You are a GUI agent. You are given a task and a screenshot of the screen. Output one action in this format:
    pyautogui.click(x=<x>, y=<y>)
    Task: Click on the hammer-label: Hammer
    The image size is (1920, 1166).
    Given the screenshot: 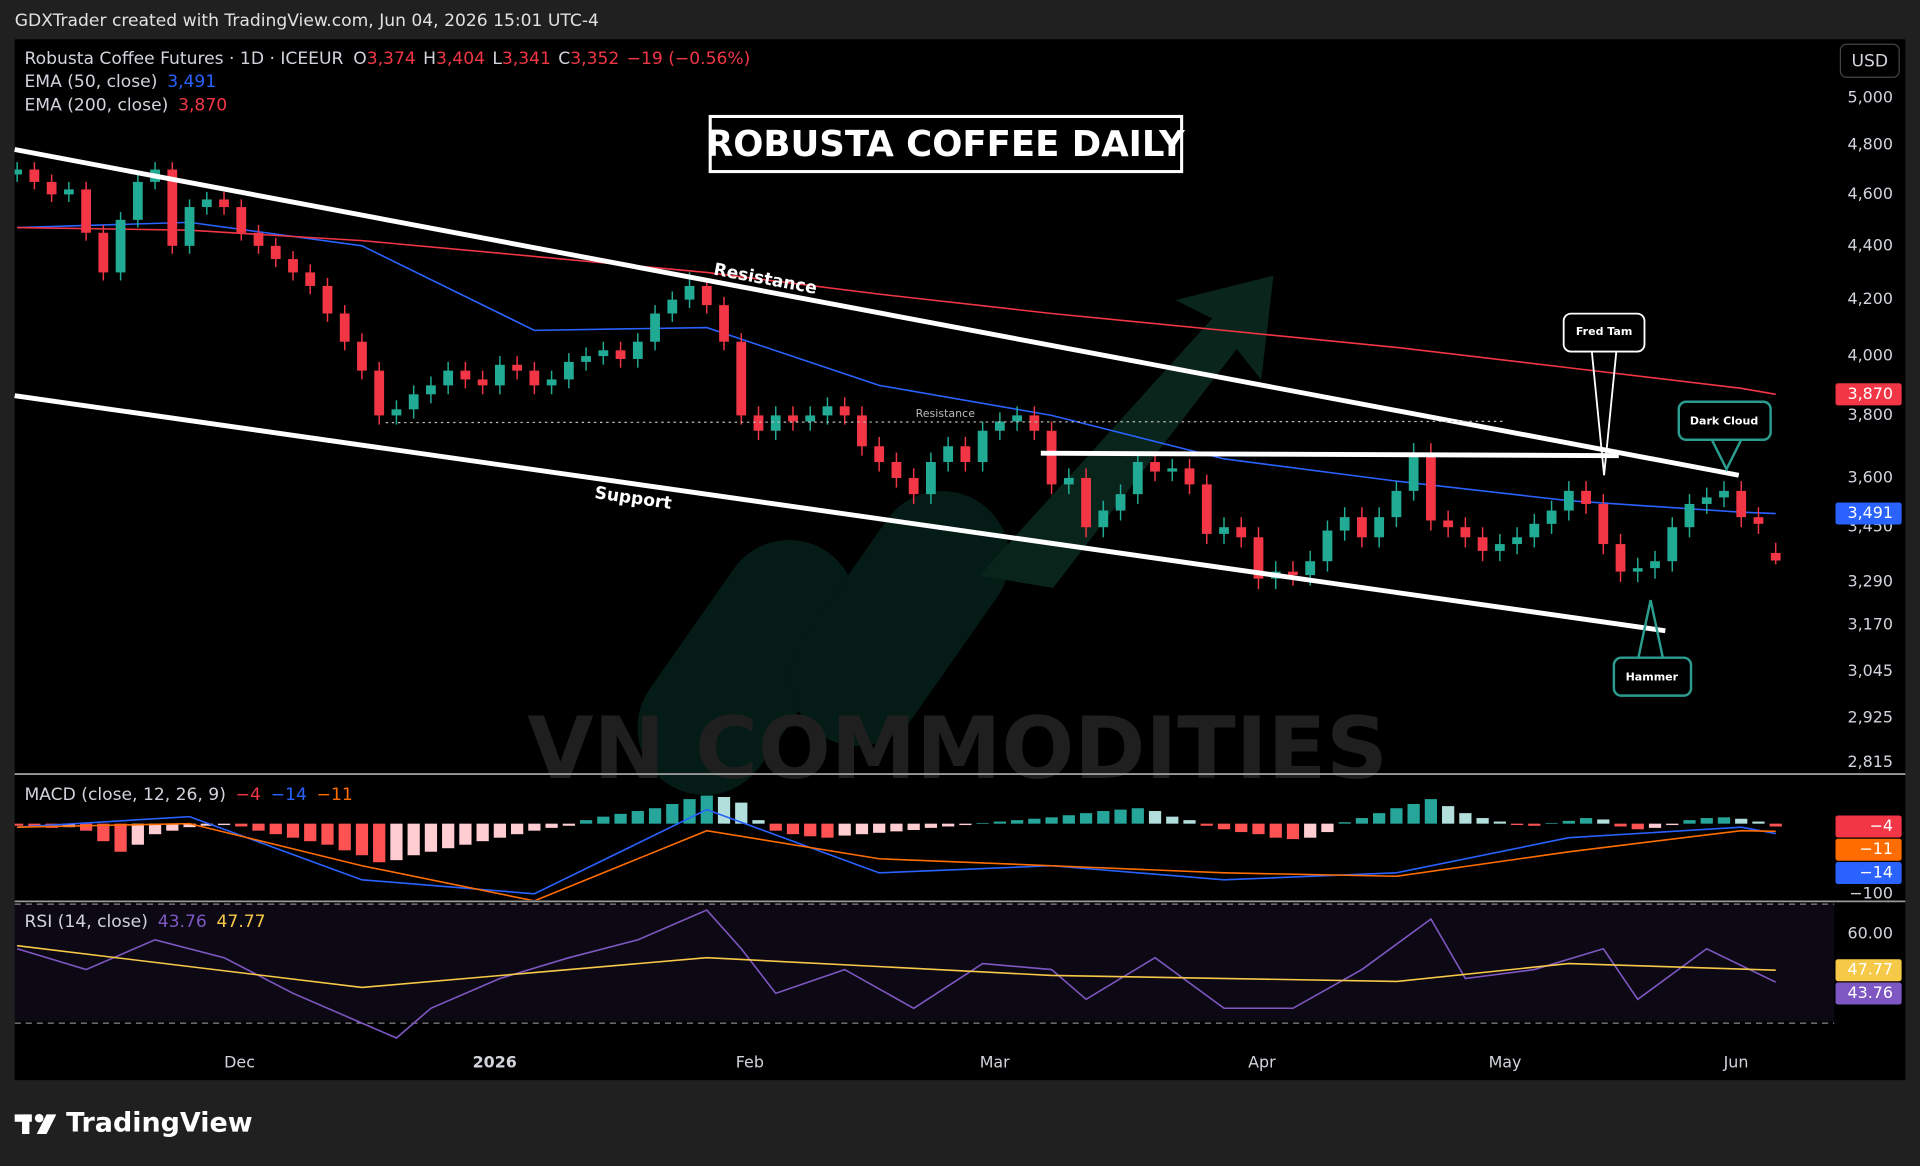 What is the action you would take?
    pyautogui.click(x=1652, y=676)
    